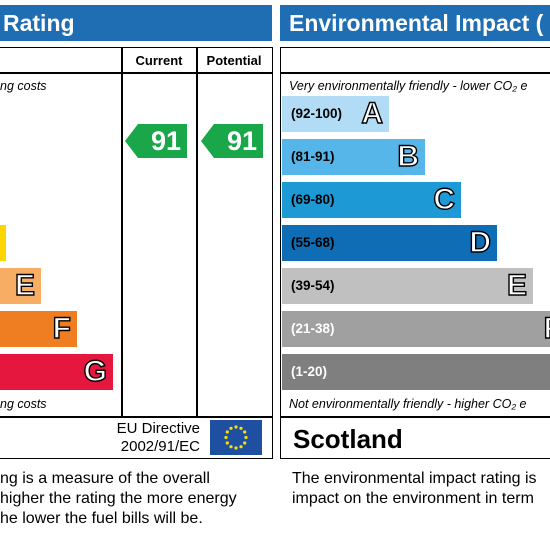 The height and width of the screenshot is (550, 550). Describe the element at coordinates (416, 329) in the screenshot. I see `environment-band-f: (21-38) F` at that location.